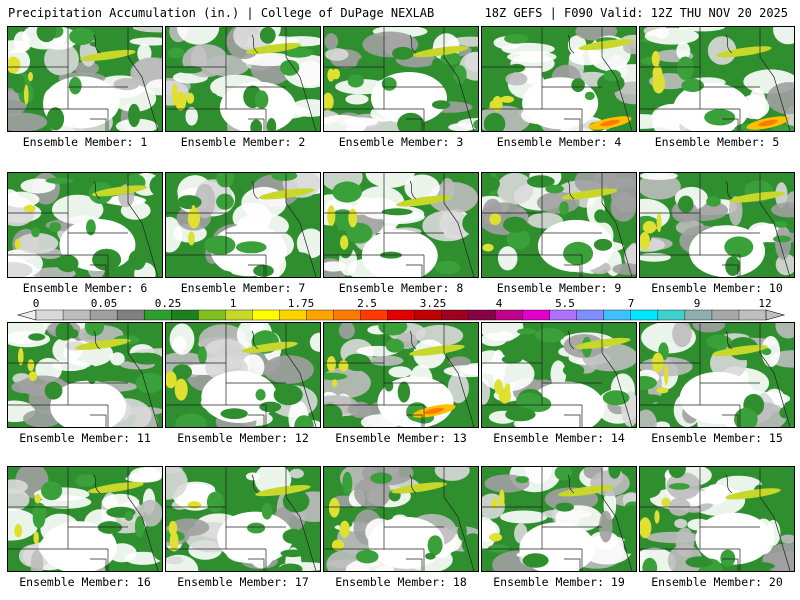 The height and width of the screenshot is (600, 800). I want to click on ensemble-member-label: Ensemble Member: 6, so click(85, 288).